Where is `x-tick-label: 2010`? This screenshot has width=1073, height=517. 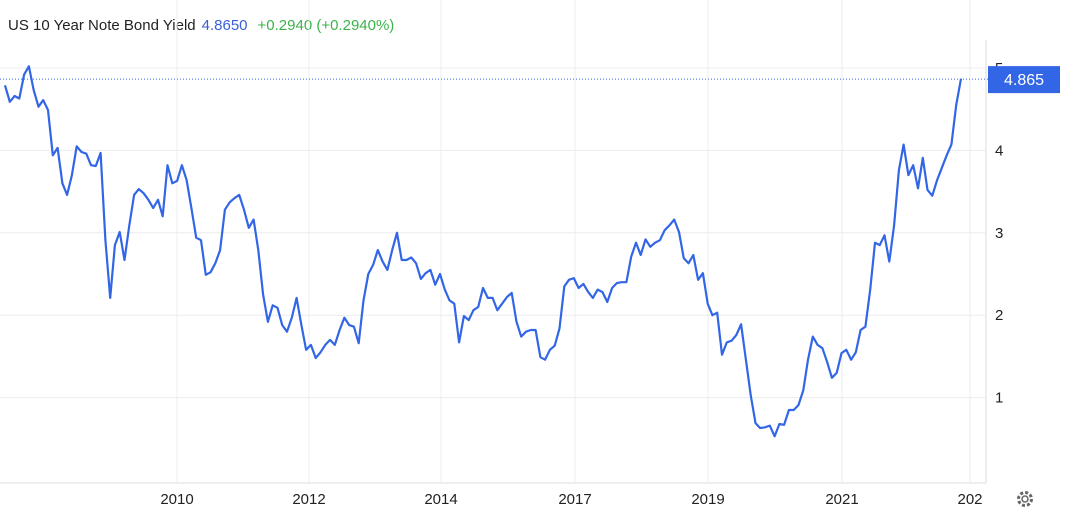
x-tick-label: 2010 is located at coordinates (176, 499).